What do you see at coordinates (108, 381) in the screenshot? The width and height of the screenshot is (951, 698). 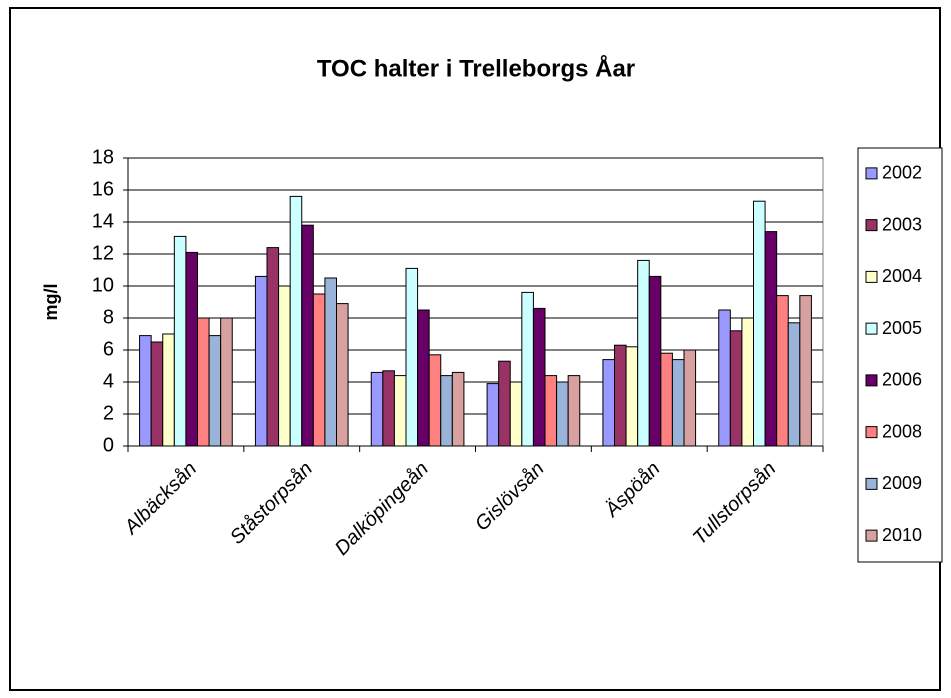 I see `y-tick-label: 4` at bounding box center [108, 381].